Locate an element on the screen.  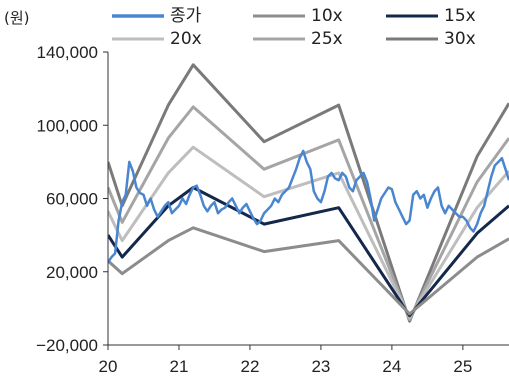
legend: 종가 10x 15x 20x 25x 30x is located at coordinates (294, 27).